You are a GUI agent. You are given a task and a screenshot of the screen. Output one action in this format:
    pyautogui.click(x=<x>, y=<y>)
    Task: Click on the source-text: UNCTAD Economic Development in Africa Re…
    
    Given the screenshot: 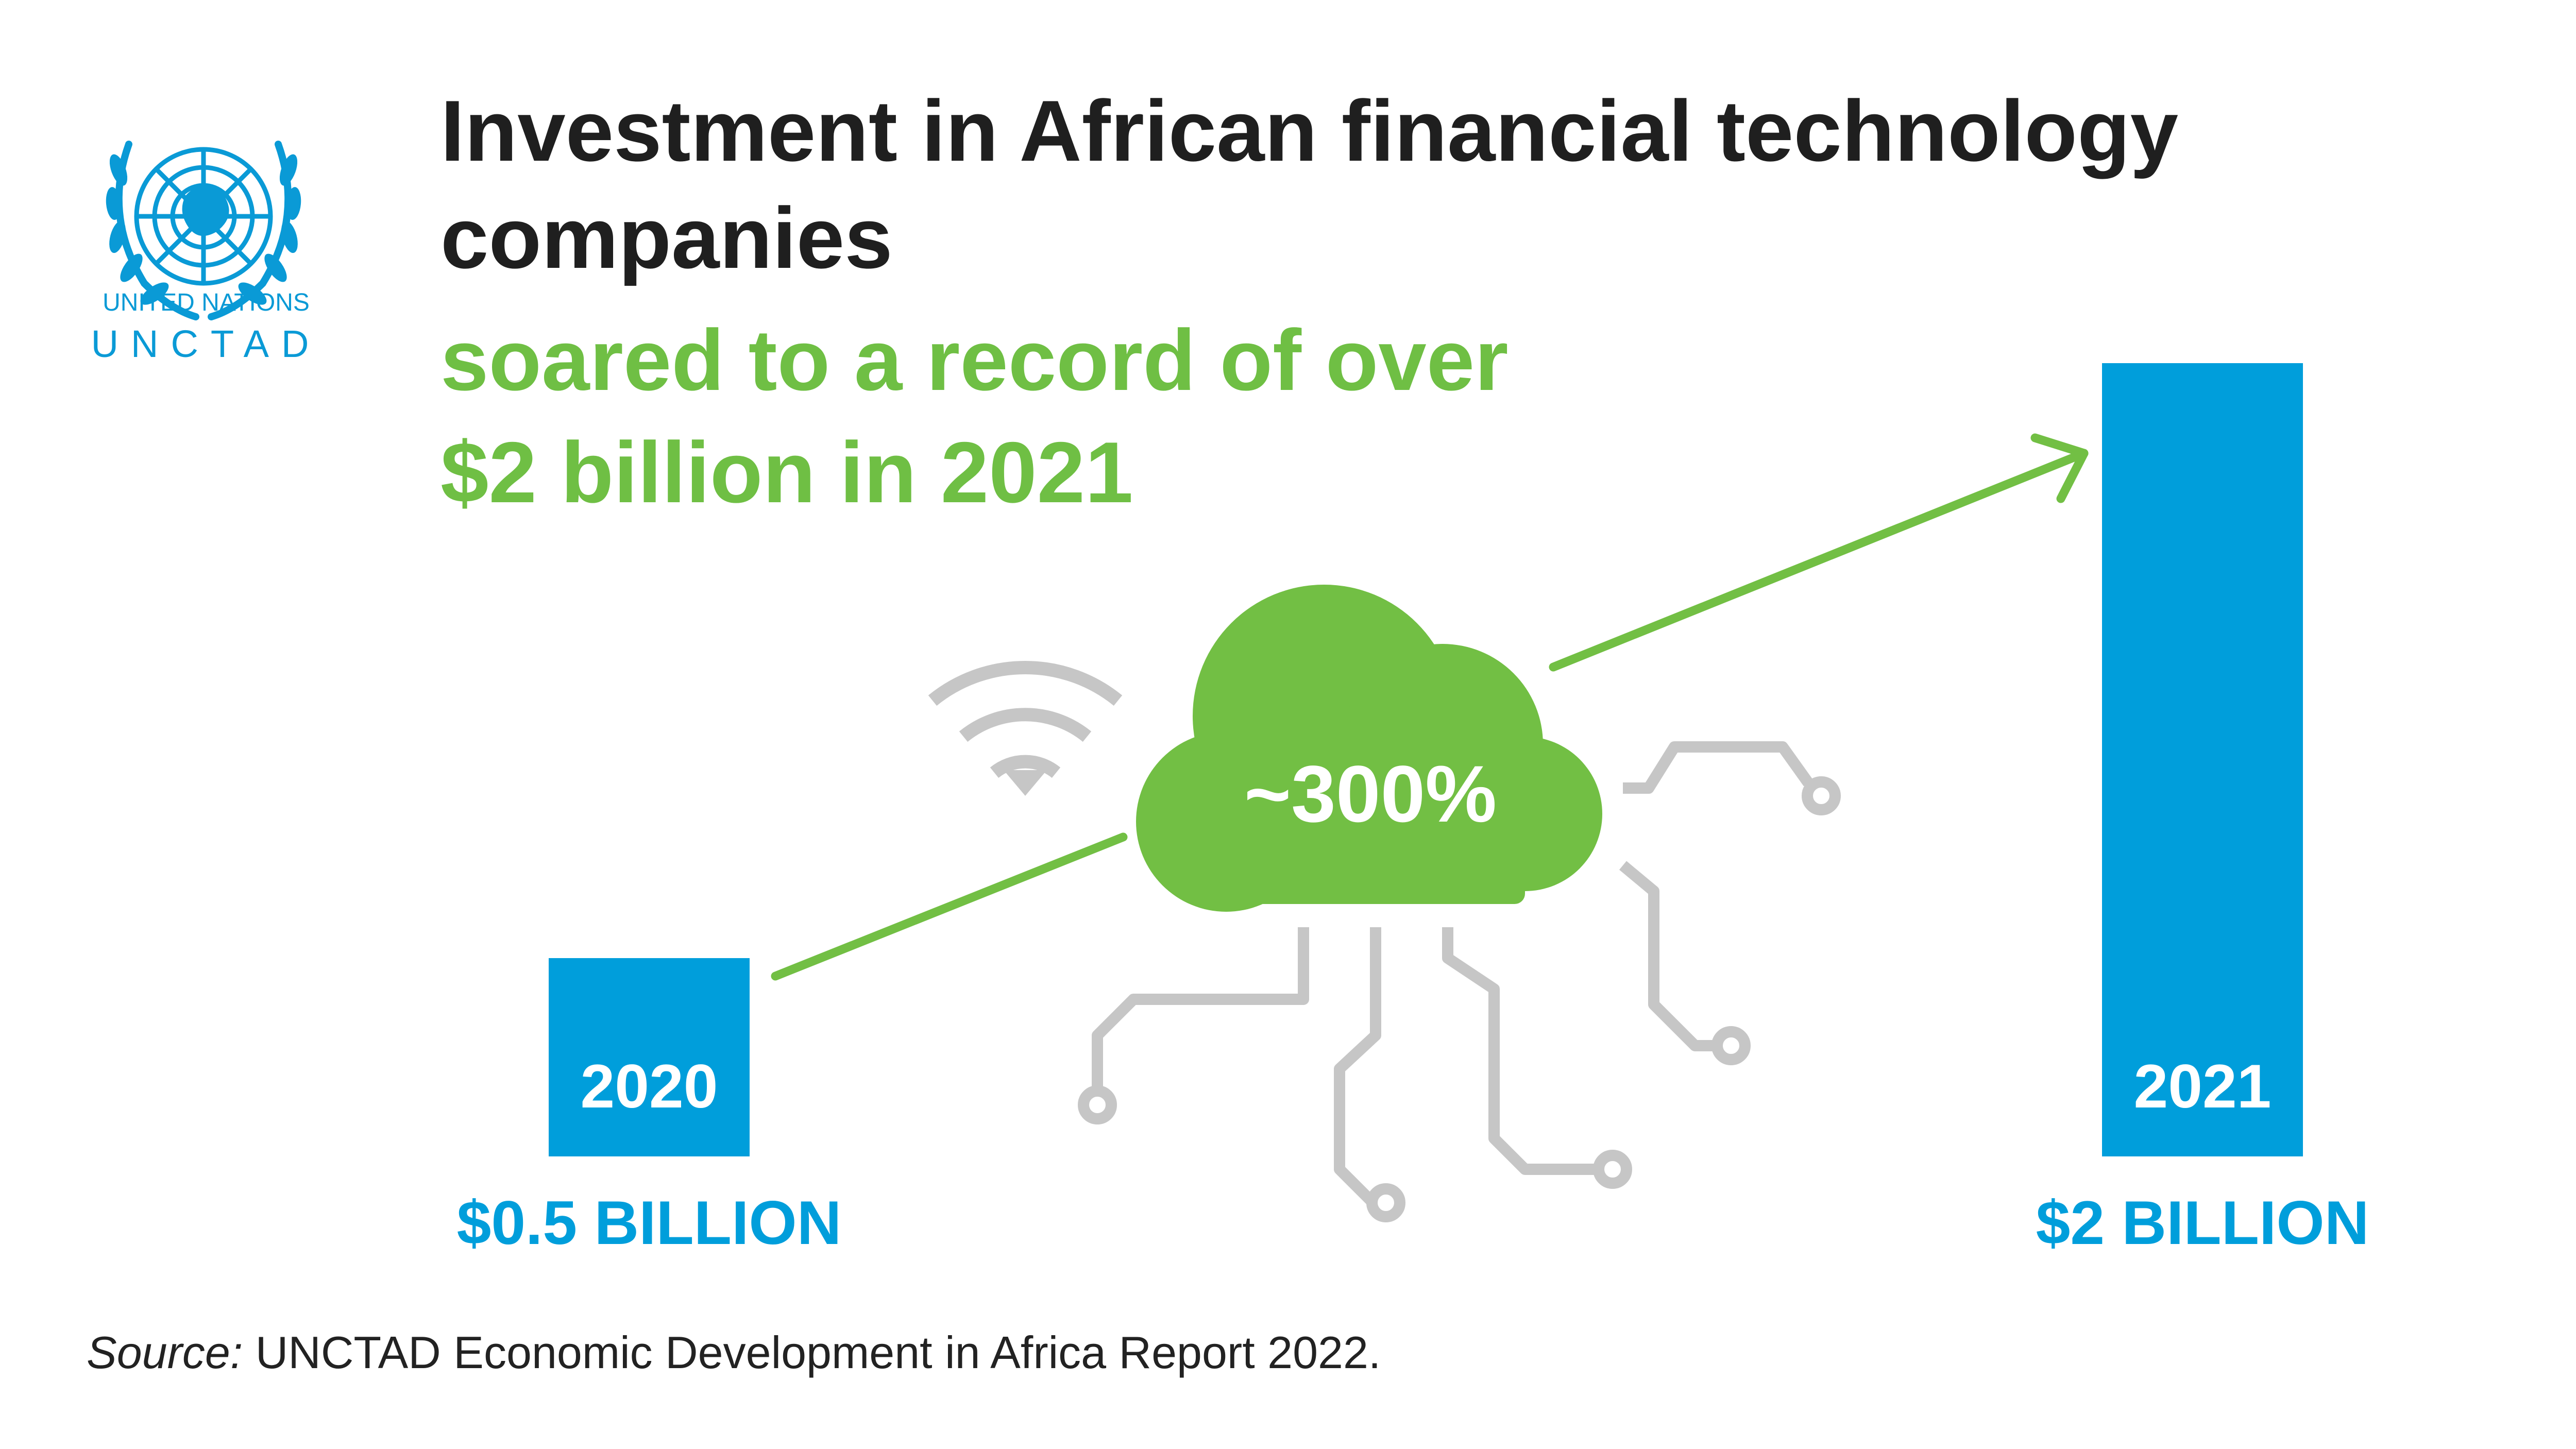 What is the action you would take?
    pyautogui.click(x=818, y=1352)
    